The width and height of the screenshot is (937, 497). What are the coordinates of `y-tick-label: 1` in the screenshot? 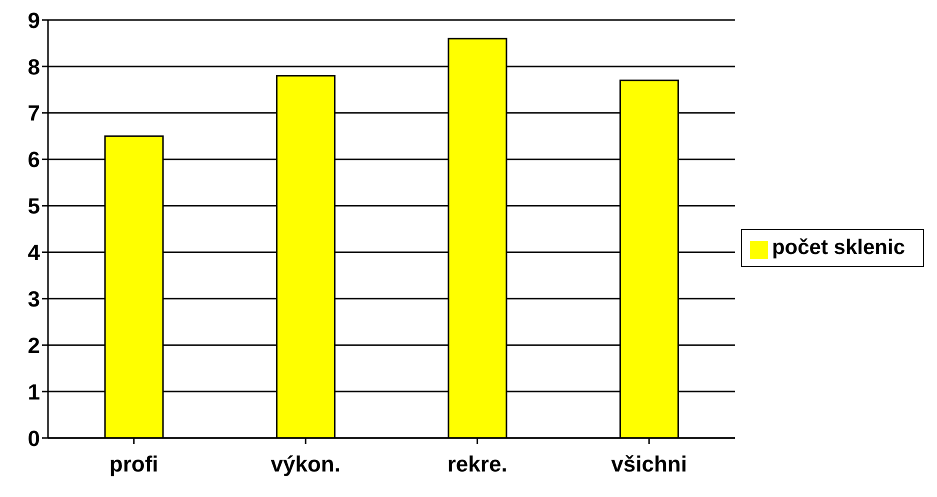 It's located at (34, 391).